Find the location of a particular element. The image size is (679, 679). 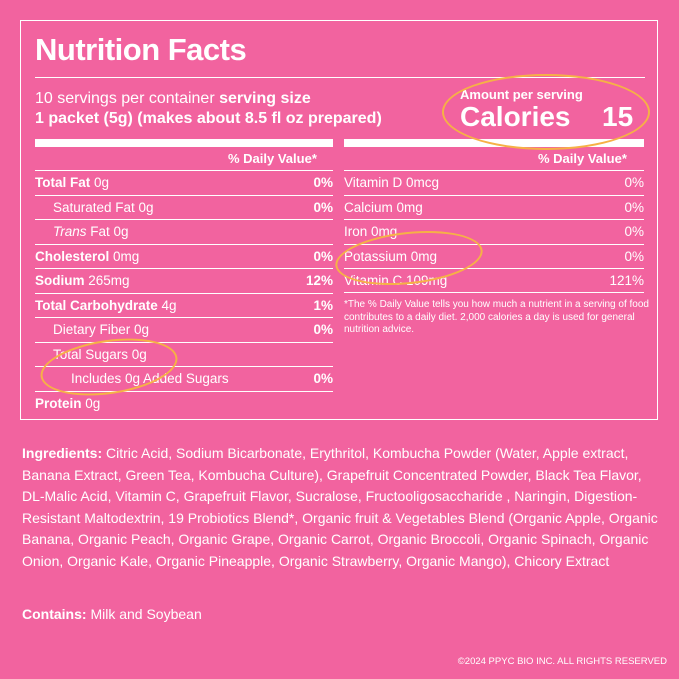

nutrient-row-added-sugars: Includes 0g Added Sugars 0% is located at coordinates (184, 378).